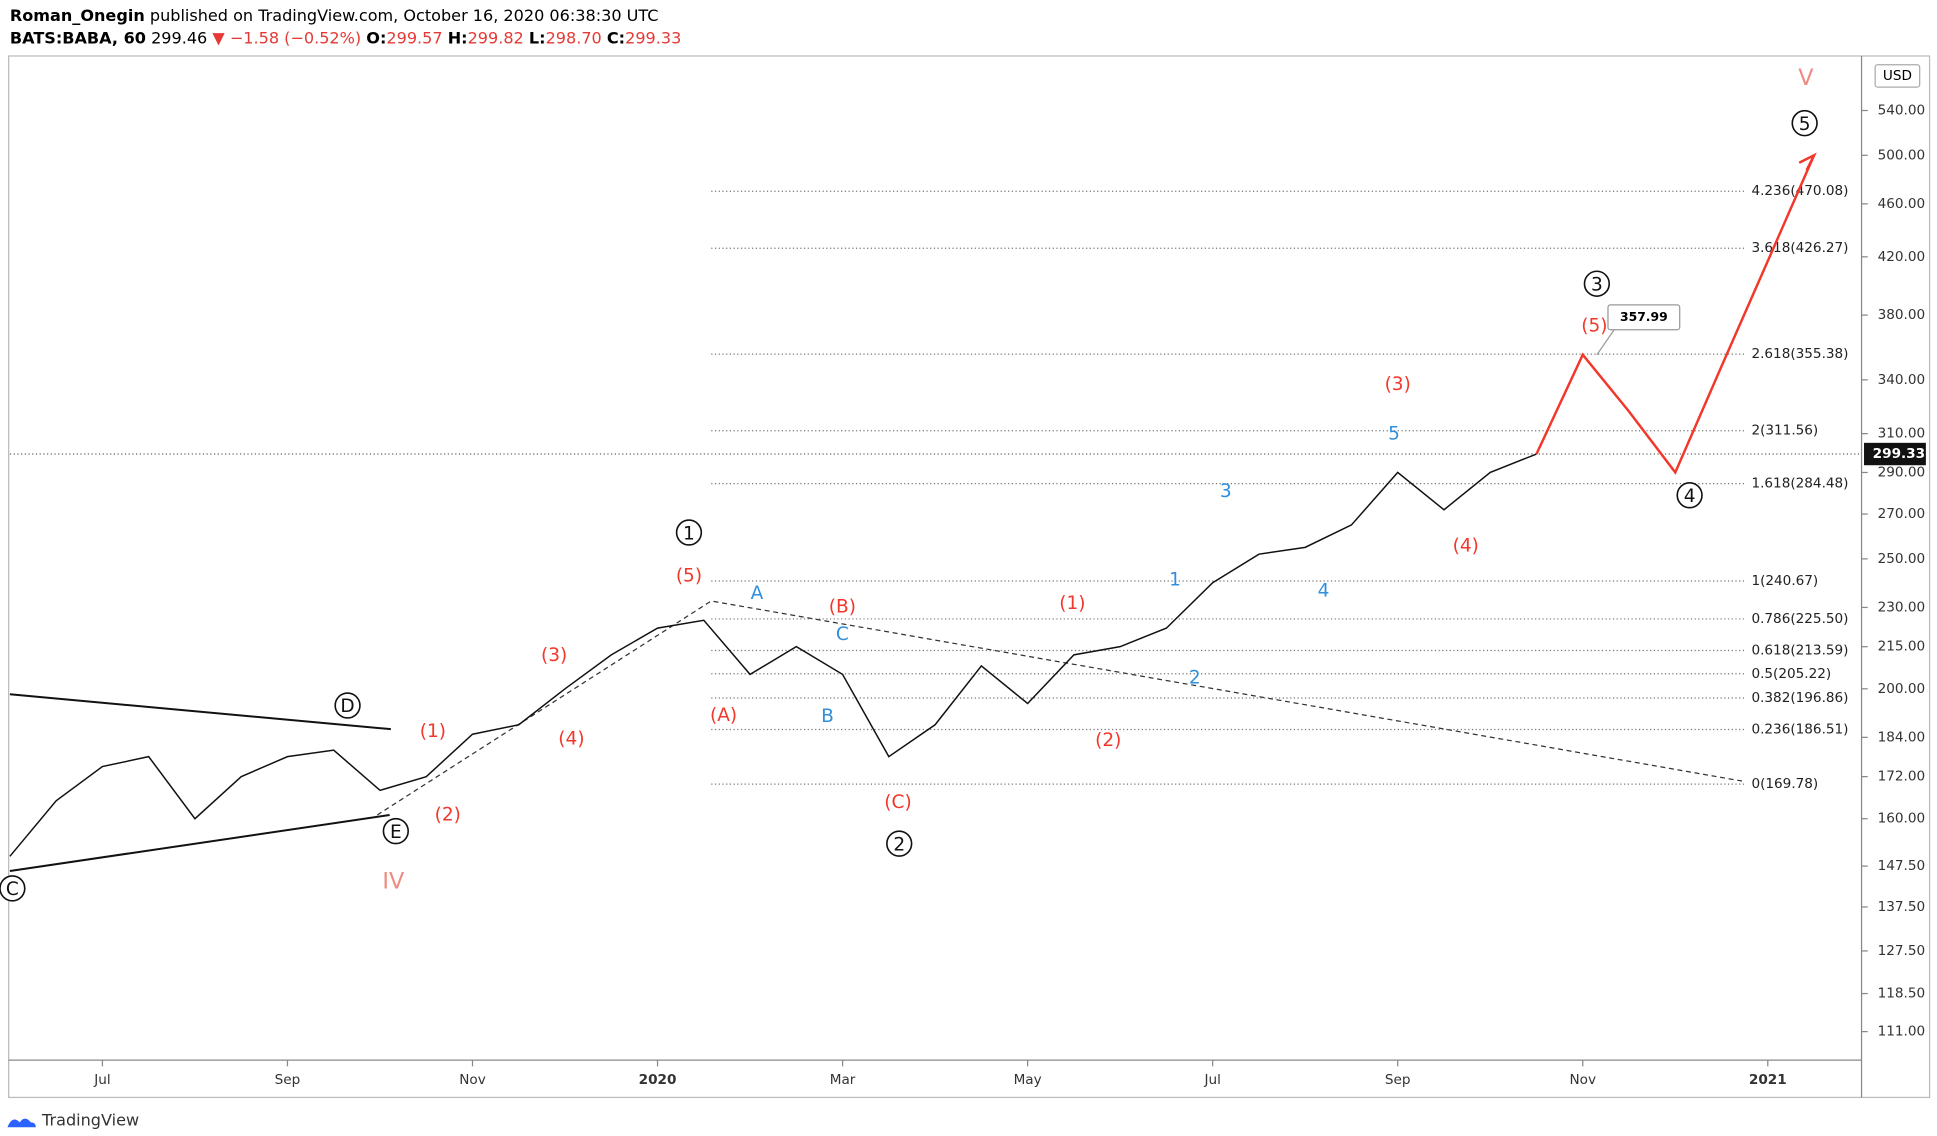 This screenshot has height=1136, width=1937. What do you see at coordinates (1060, 708) in the screenshot?
I see `trend-line` at bounding box center [1060, 708].